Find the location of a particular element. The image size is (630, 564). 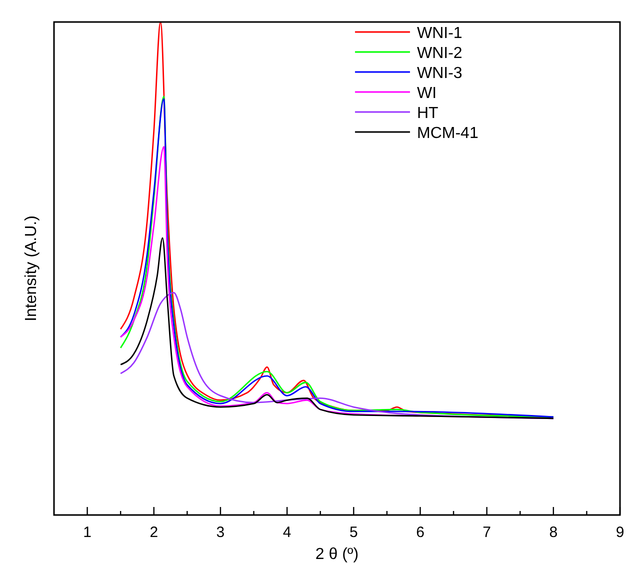

x-tick-label: 7 is located at coordinates (486, 532).